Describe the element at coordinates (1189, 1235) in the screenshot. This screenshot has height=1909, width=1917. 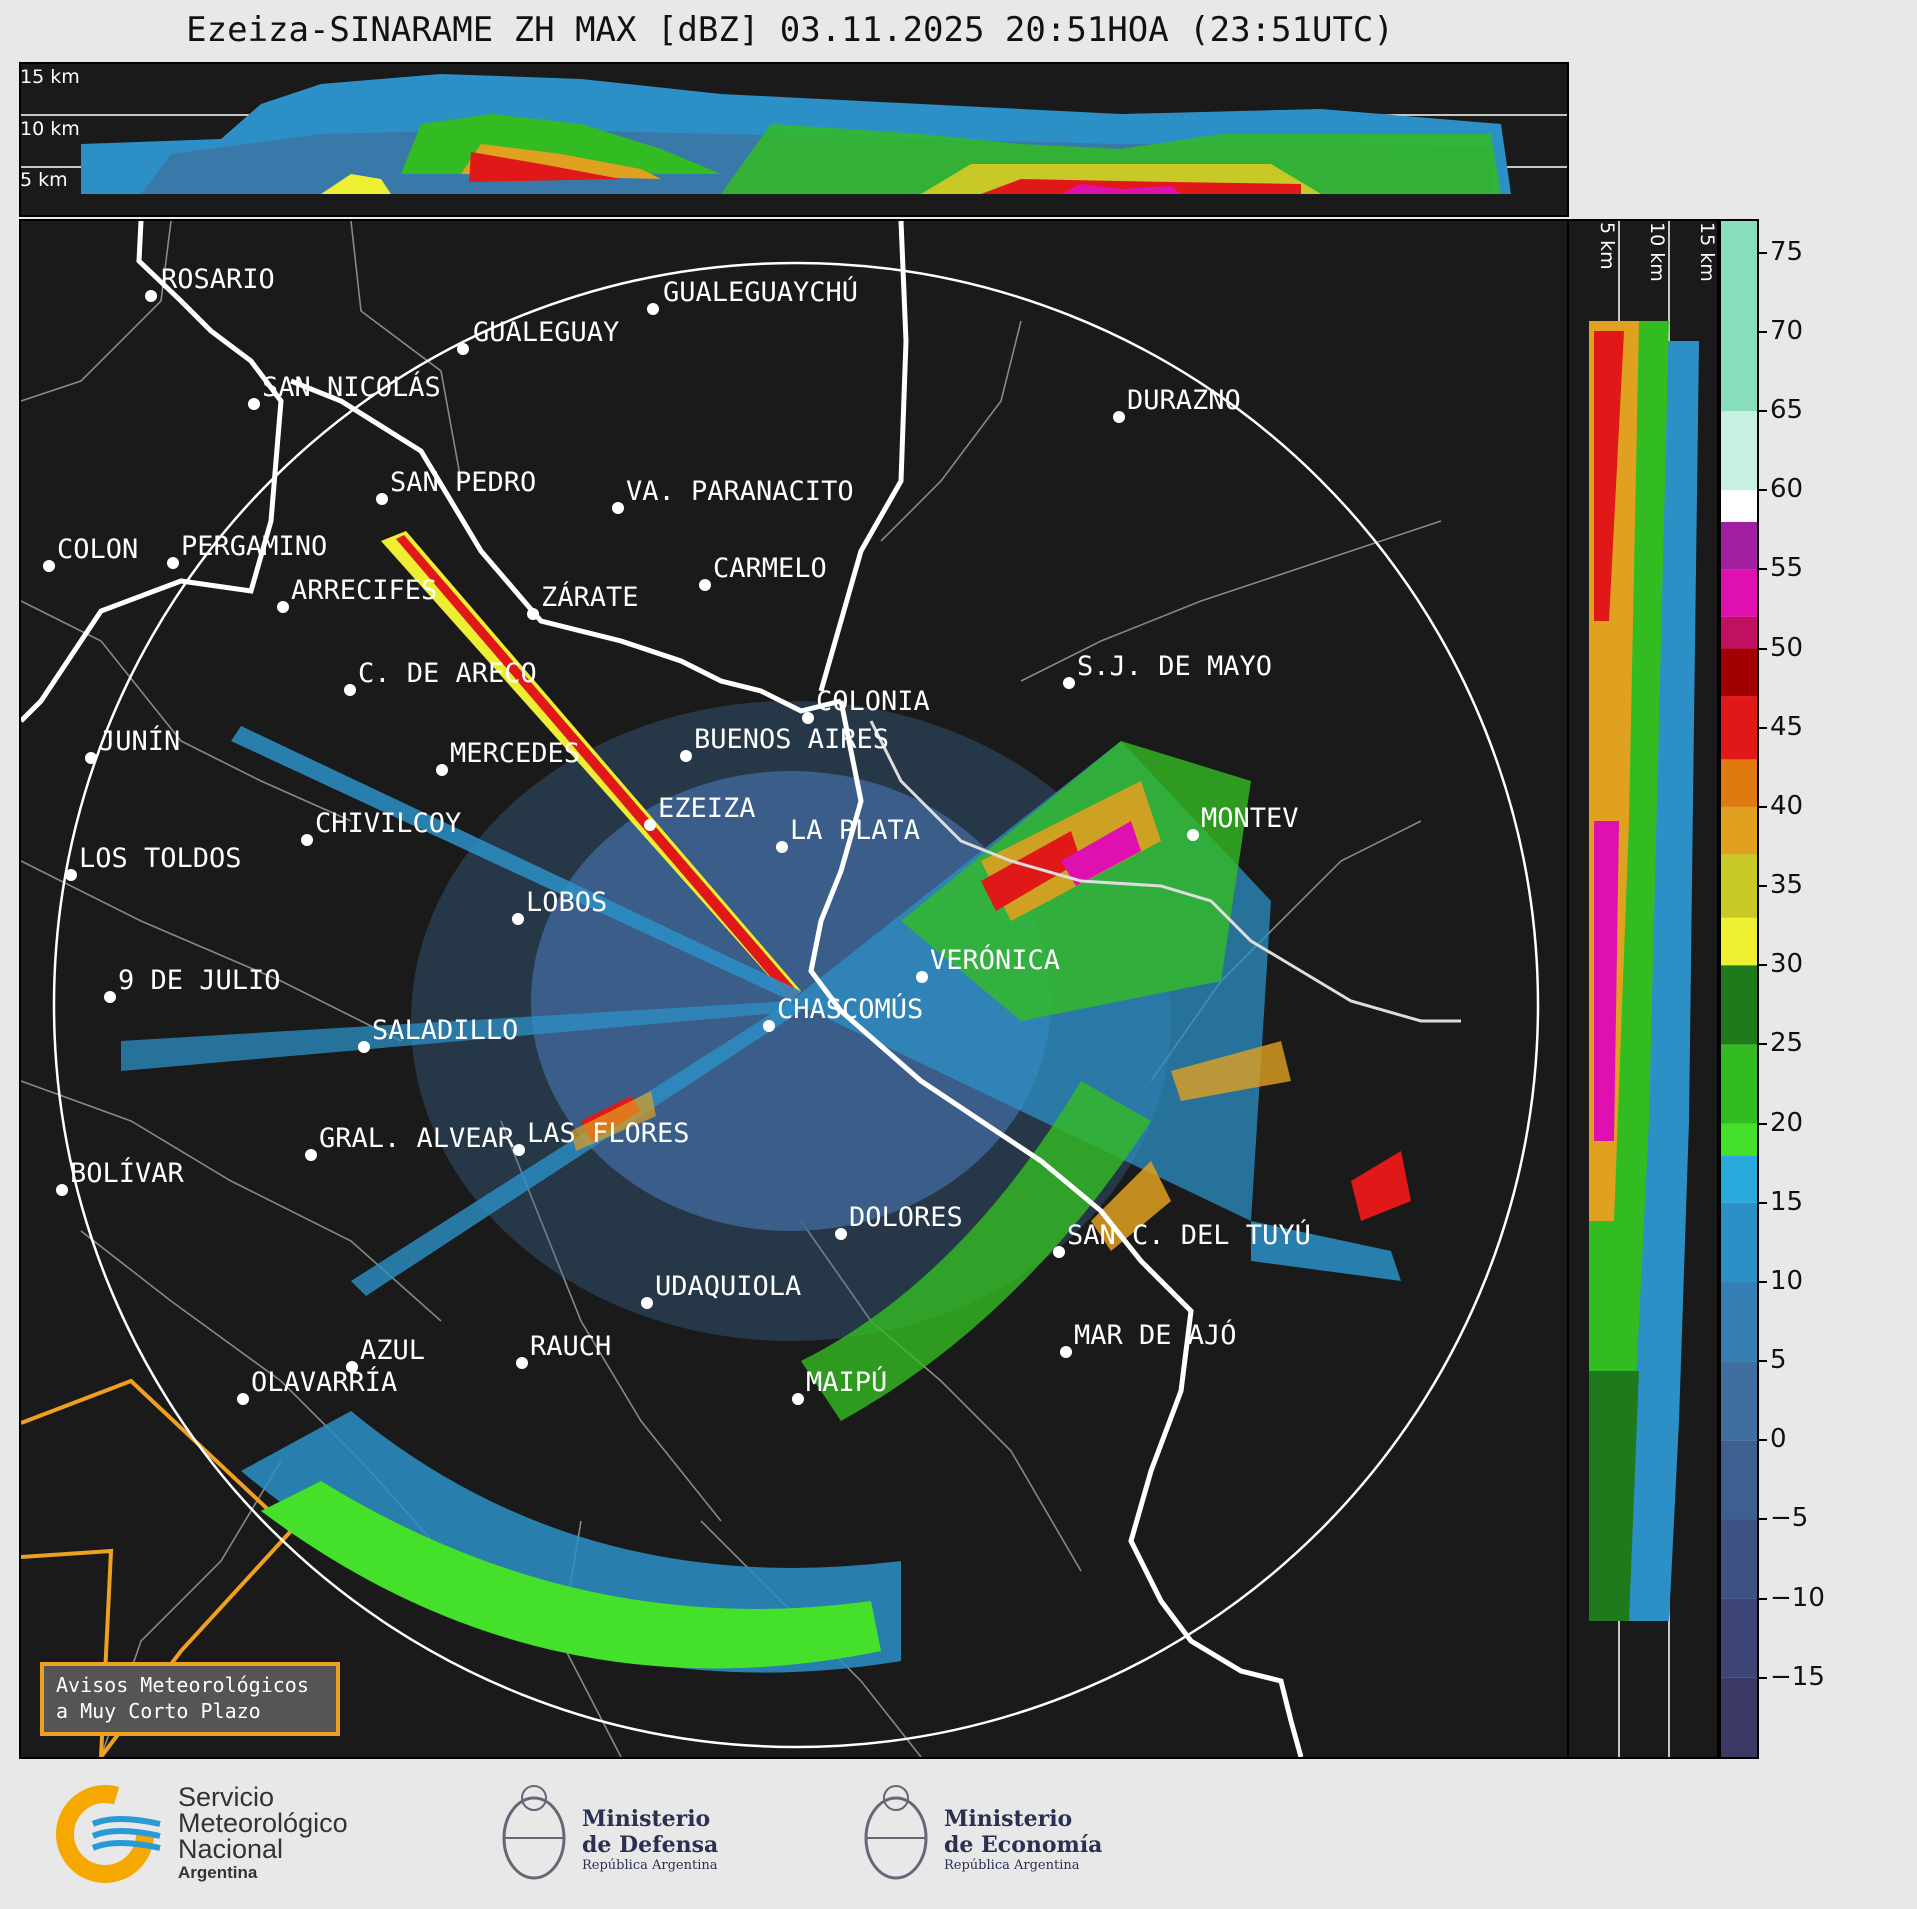
I see `city-label: SAN C. DEL TUYÚ` at that location.